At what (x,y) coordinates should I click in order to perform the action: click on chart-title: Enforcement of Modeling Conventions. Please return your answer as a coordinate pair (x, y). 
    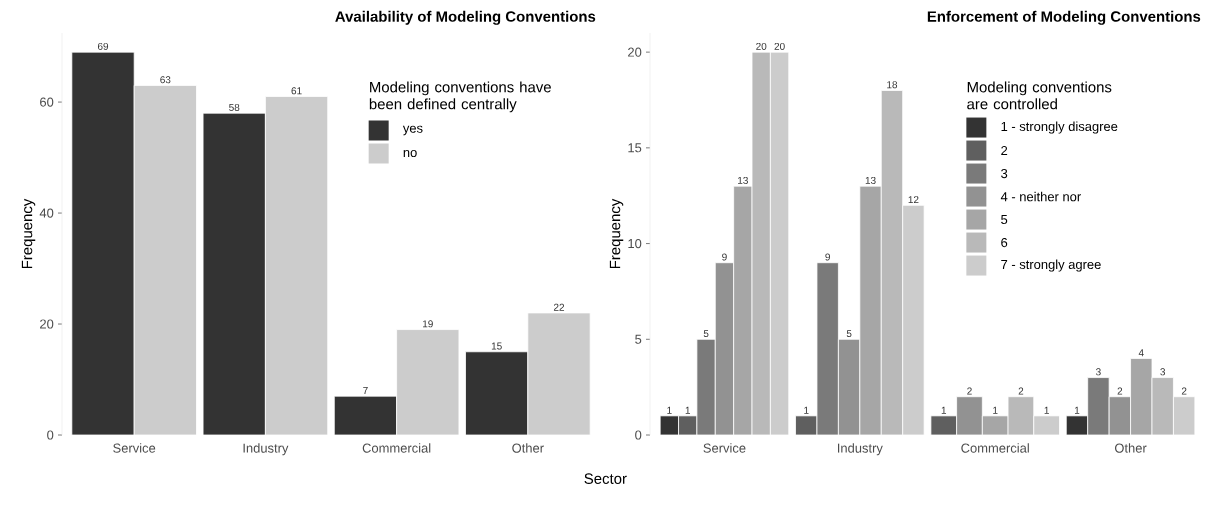
    Looking at the image, I should click on (1064, 17).